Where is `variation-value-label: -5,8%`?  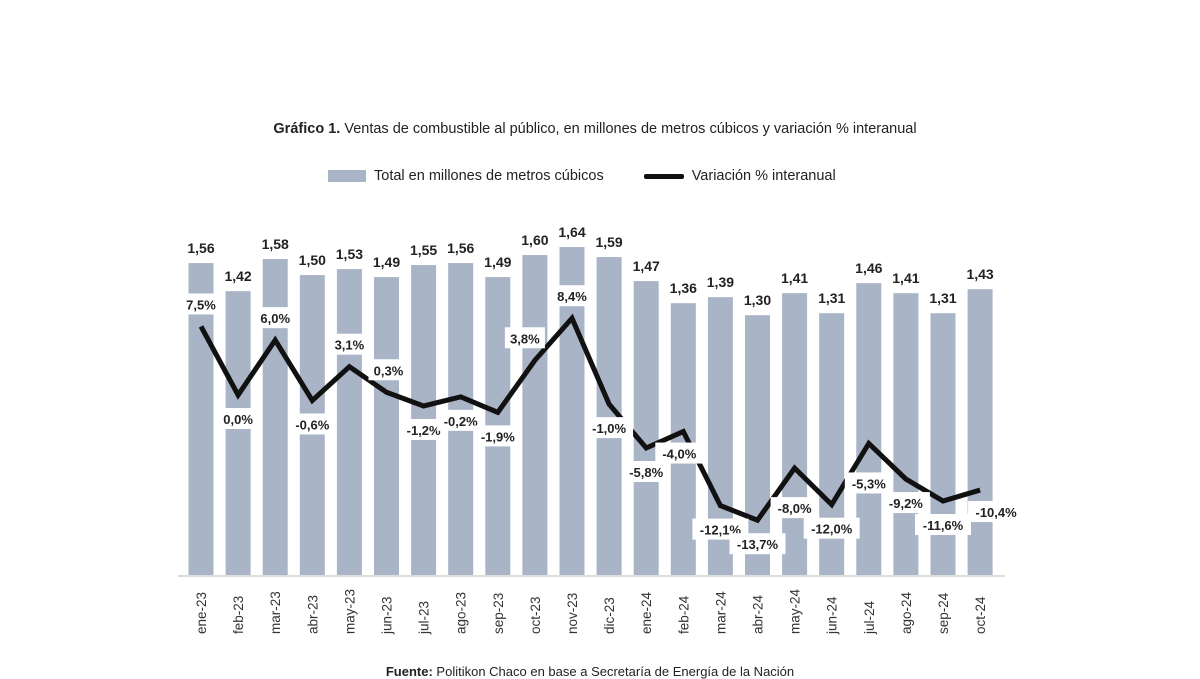 variation-value-label: -5,8% is located at coordinates (646, 472).